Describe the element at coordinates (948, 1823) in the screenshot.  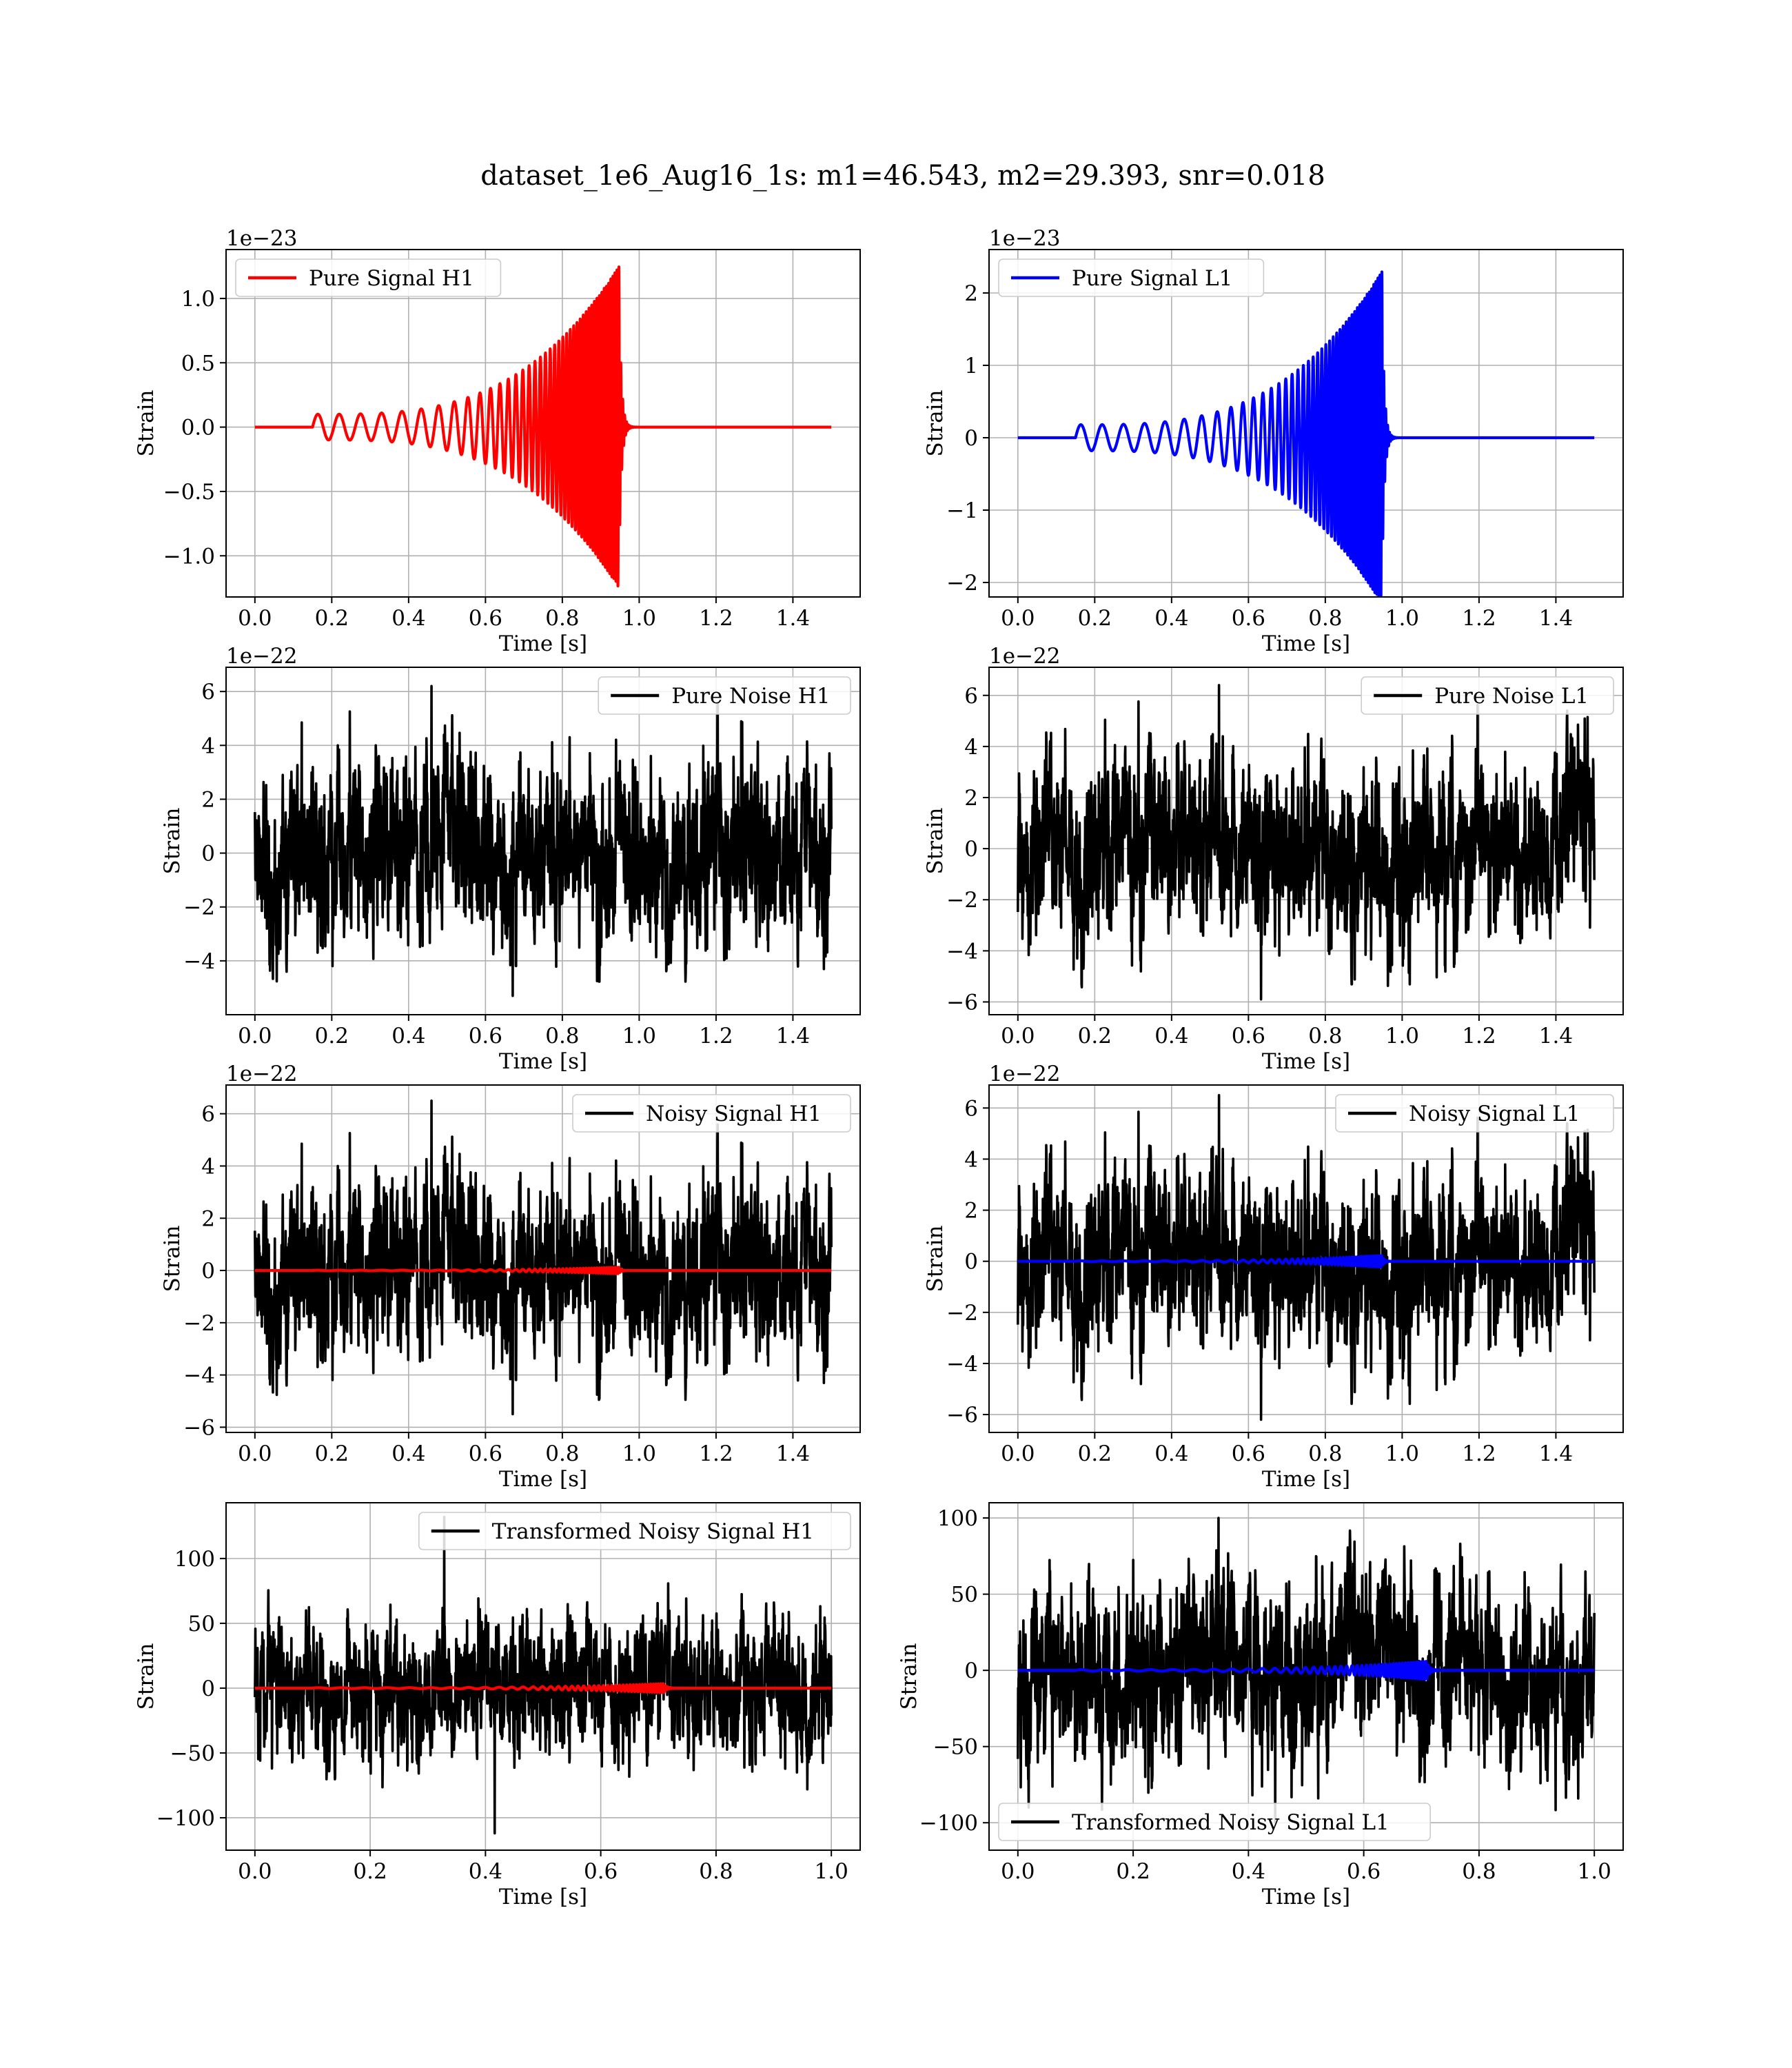
I see `y-tick-label: −100` at that location.